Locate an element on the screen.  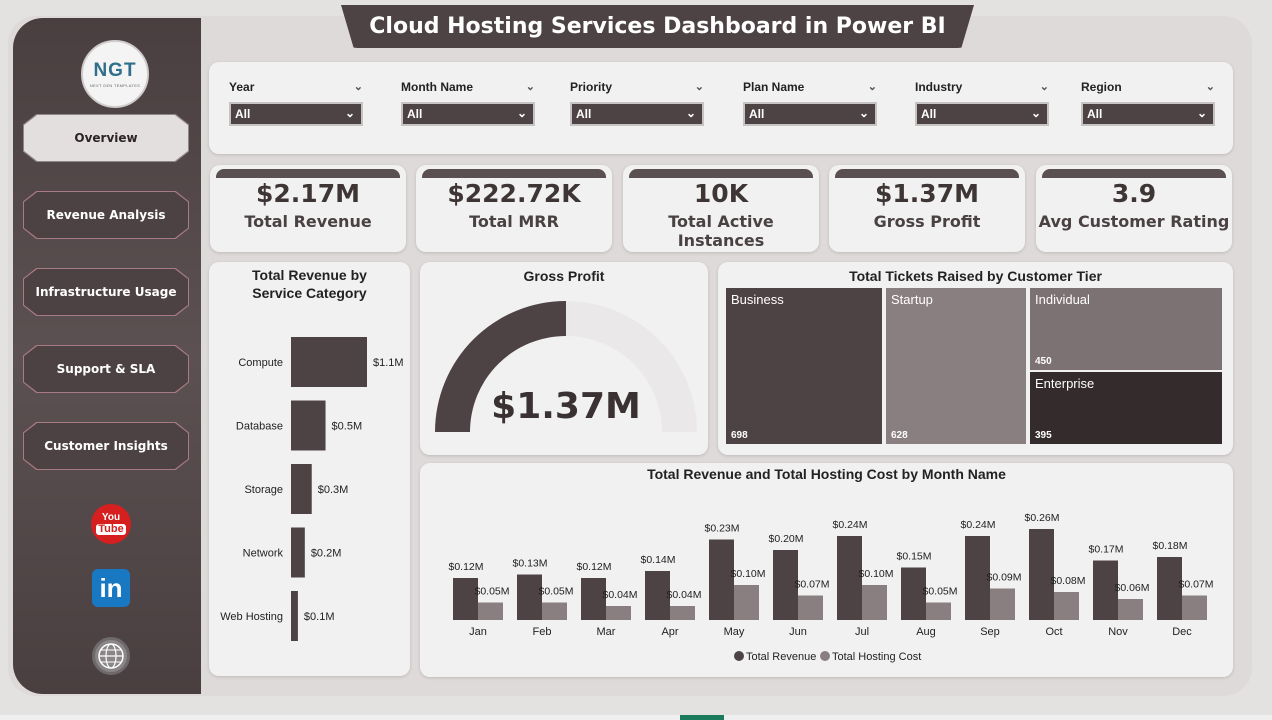
linkedin-icon: in is located at coordinates (111, 588).